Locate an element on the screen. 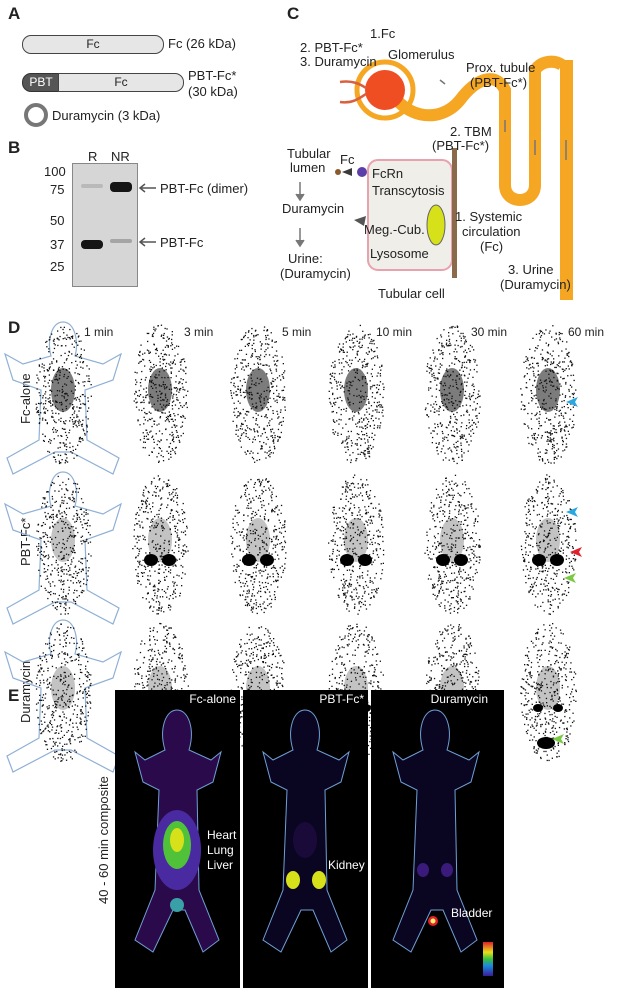  urine-right-label: 3. Urine is located at coordinates (531, 269).